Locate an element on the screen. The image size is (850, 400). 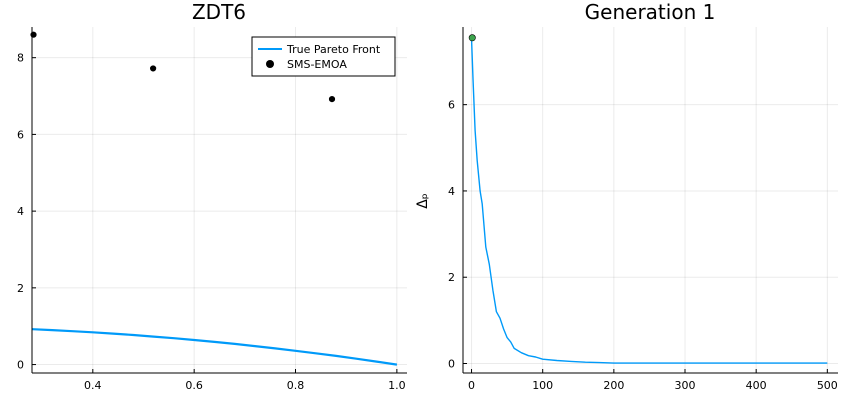
legend-marker-swatch is located at coordinates (270, 64).